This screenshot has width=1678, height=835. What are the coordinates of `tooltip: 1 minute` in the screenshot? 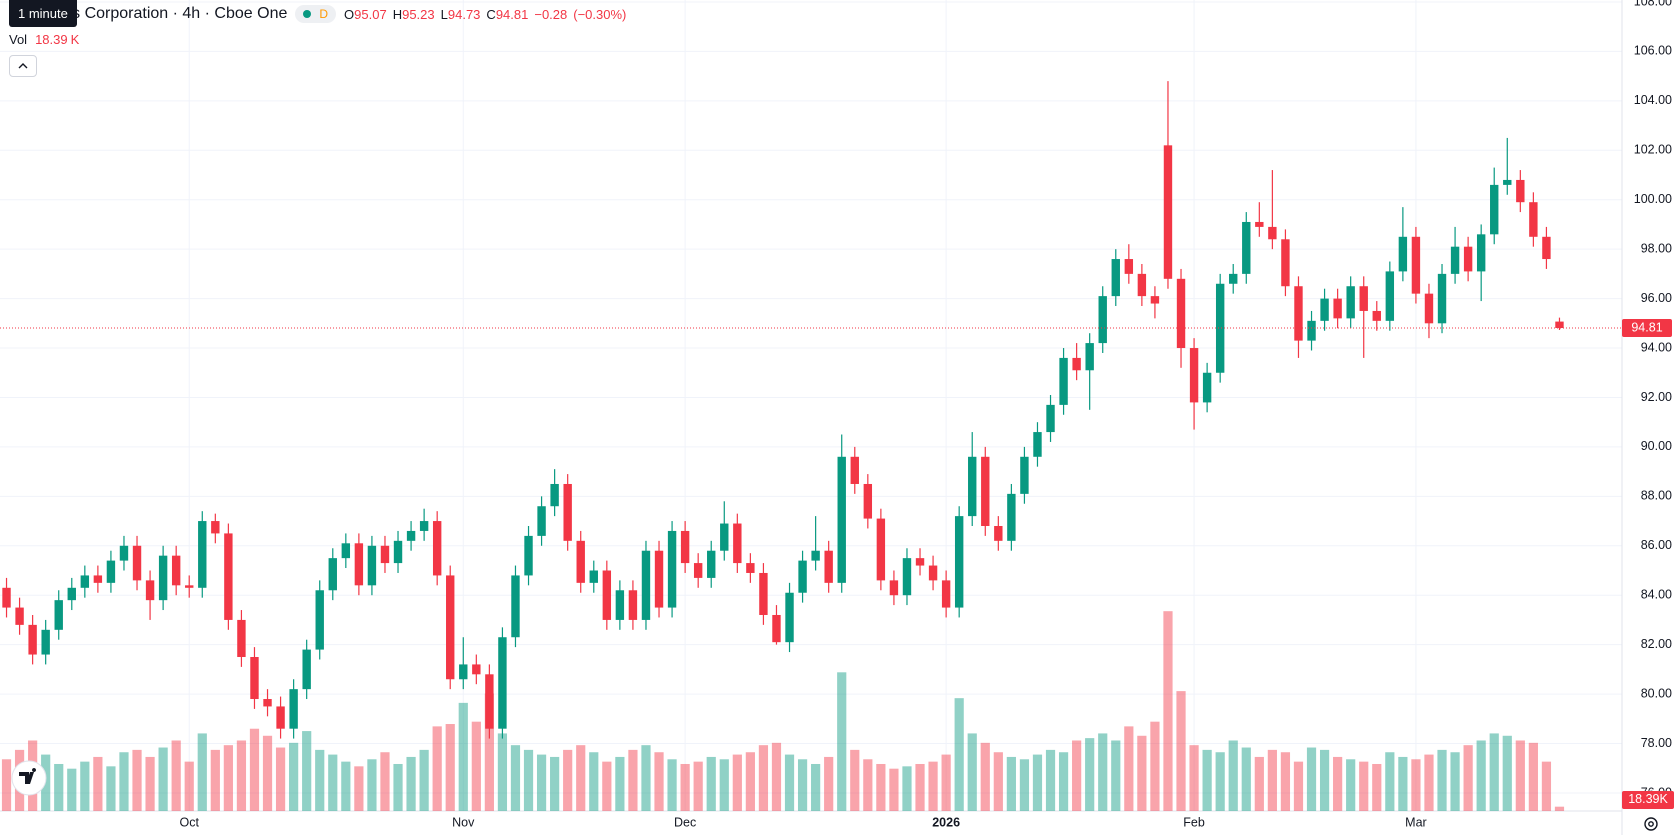 It's located at (43, 13).